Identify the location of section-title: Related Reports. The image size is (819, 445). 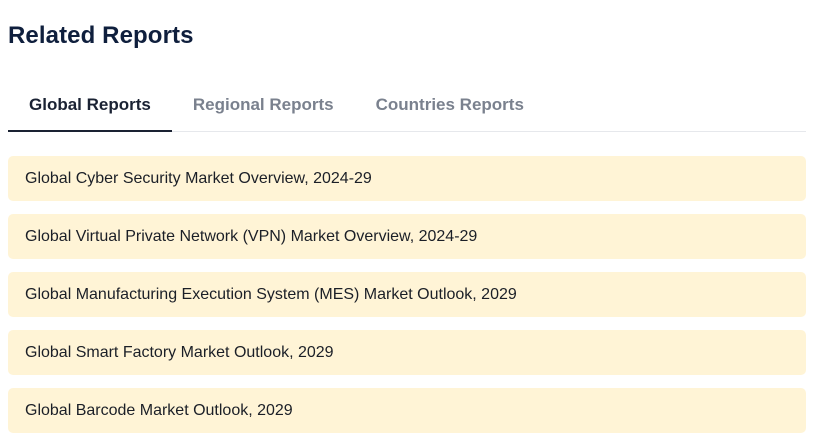
(101, 35).